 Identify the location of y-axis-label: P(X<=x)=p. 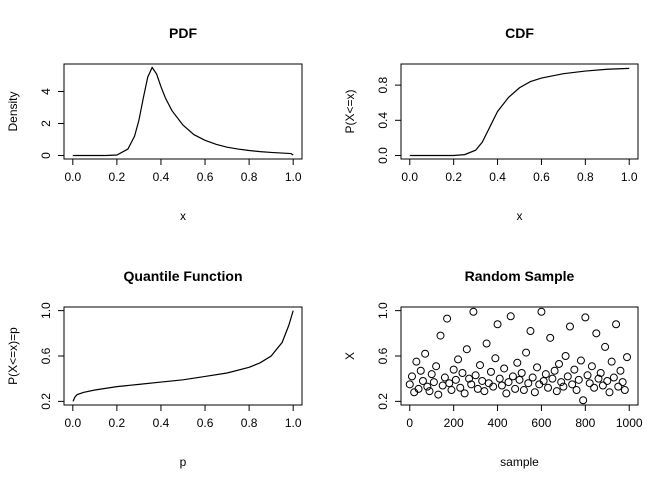
(13, 356).